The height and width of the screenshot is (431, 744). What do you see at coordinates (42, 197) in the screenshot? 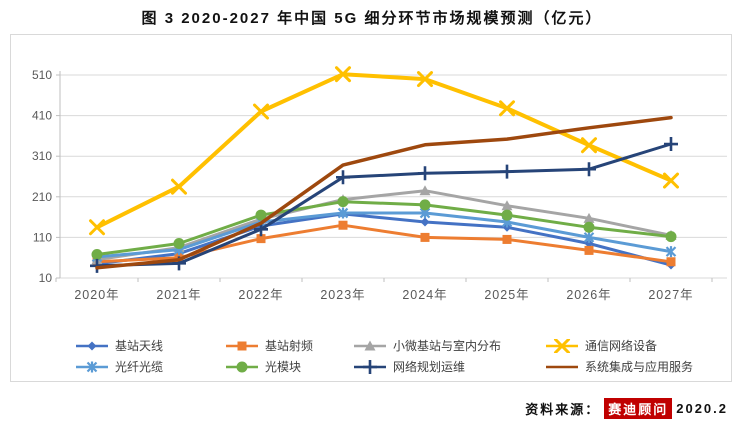
I see `y-axis-label: 210` at bounding box center [42, 197].